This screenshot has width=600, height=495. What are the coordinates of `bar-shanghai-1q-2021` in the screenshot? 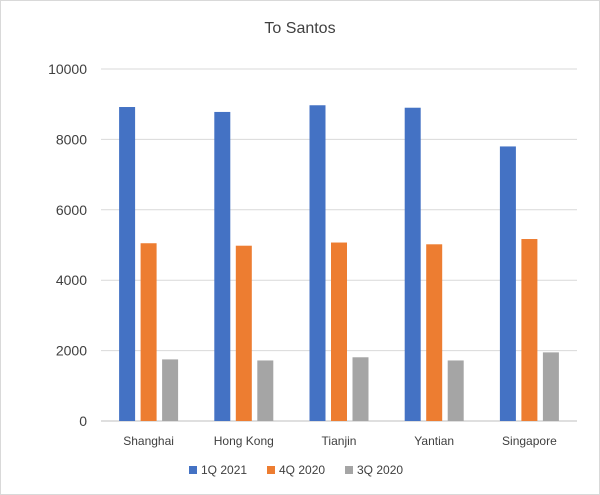 It's located at (127, 264).